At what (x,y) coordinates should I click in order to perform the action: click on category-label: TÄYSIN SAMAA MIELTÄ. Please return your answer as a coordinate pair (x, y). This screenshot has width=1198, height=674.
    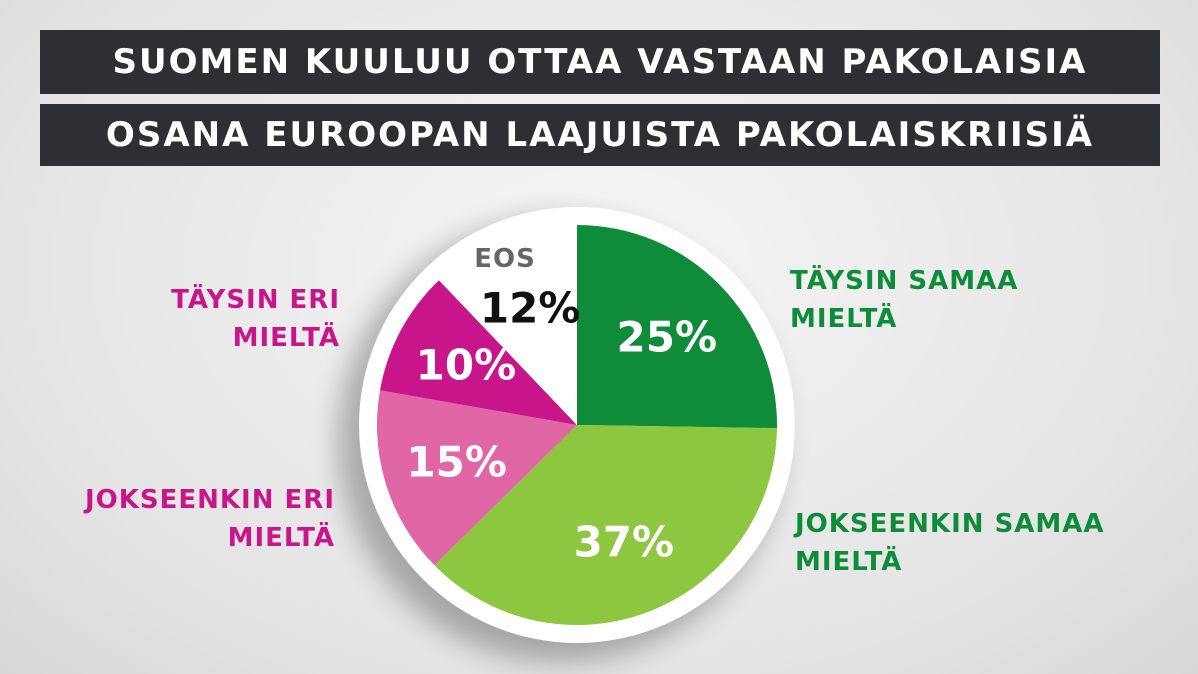
    Looking at the image, I should click on (904, 300).